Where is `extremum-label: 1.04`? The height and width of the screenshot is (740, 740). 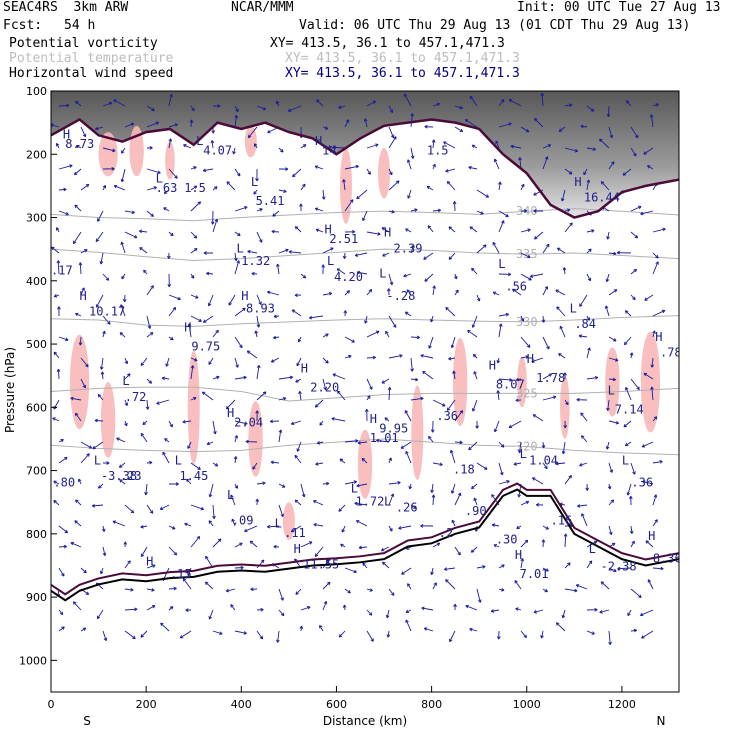 extremum-label: 1.04 is located at coordinates (543, 460).